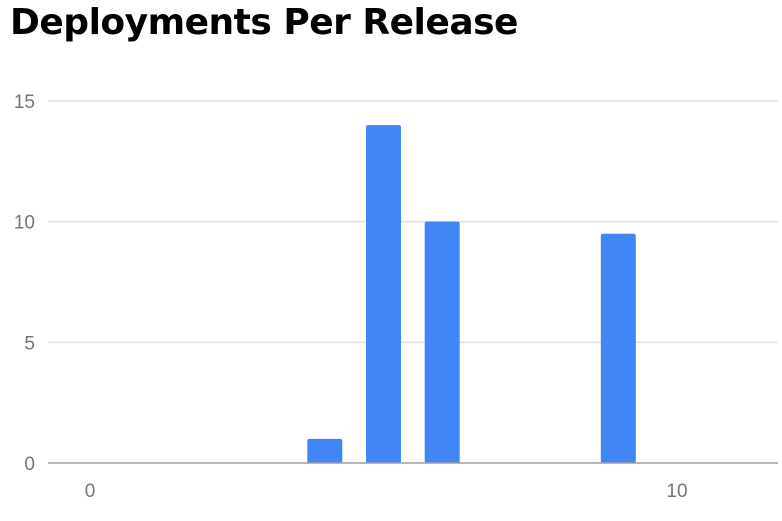 This screenshot has width=782, height=521. What do you see at coordinates (90, 491) in the screenshot?
I see `x-tick-label: 0` at bounding box center [90, 491].